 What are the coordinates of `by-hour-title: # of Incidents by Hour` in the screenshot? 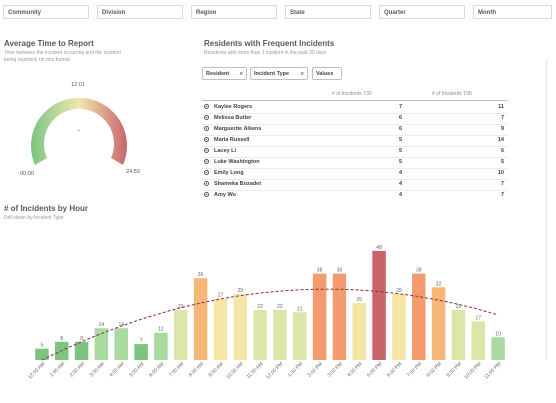 It's located at (46, 208).